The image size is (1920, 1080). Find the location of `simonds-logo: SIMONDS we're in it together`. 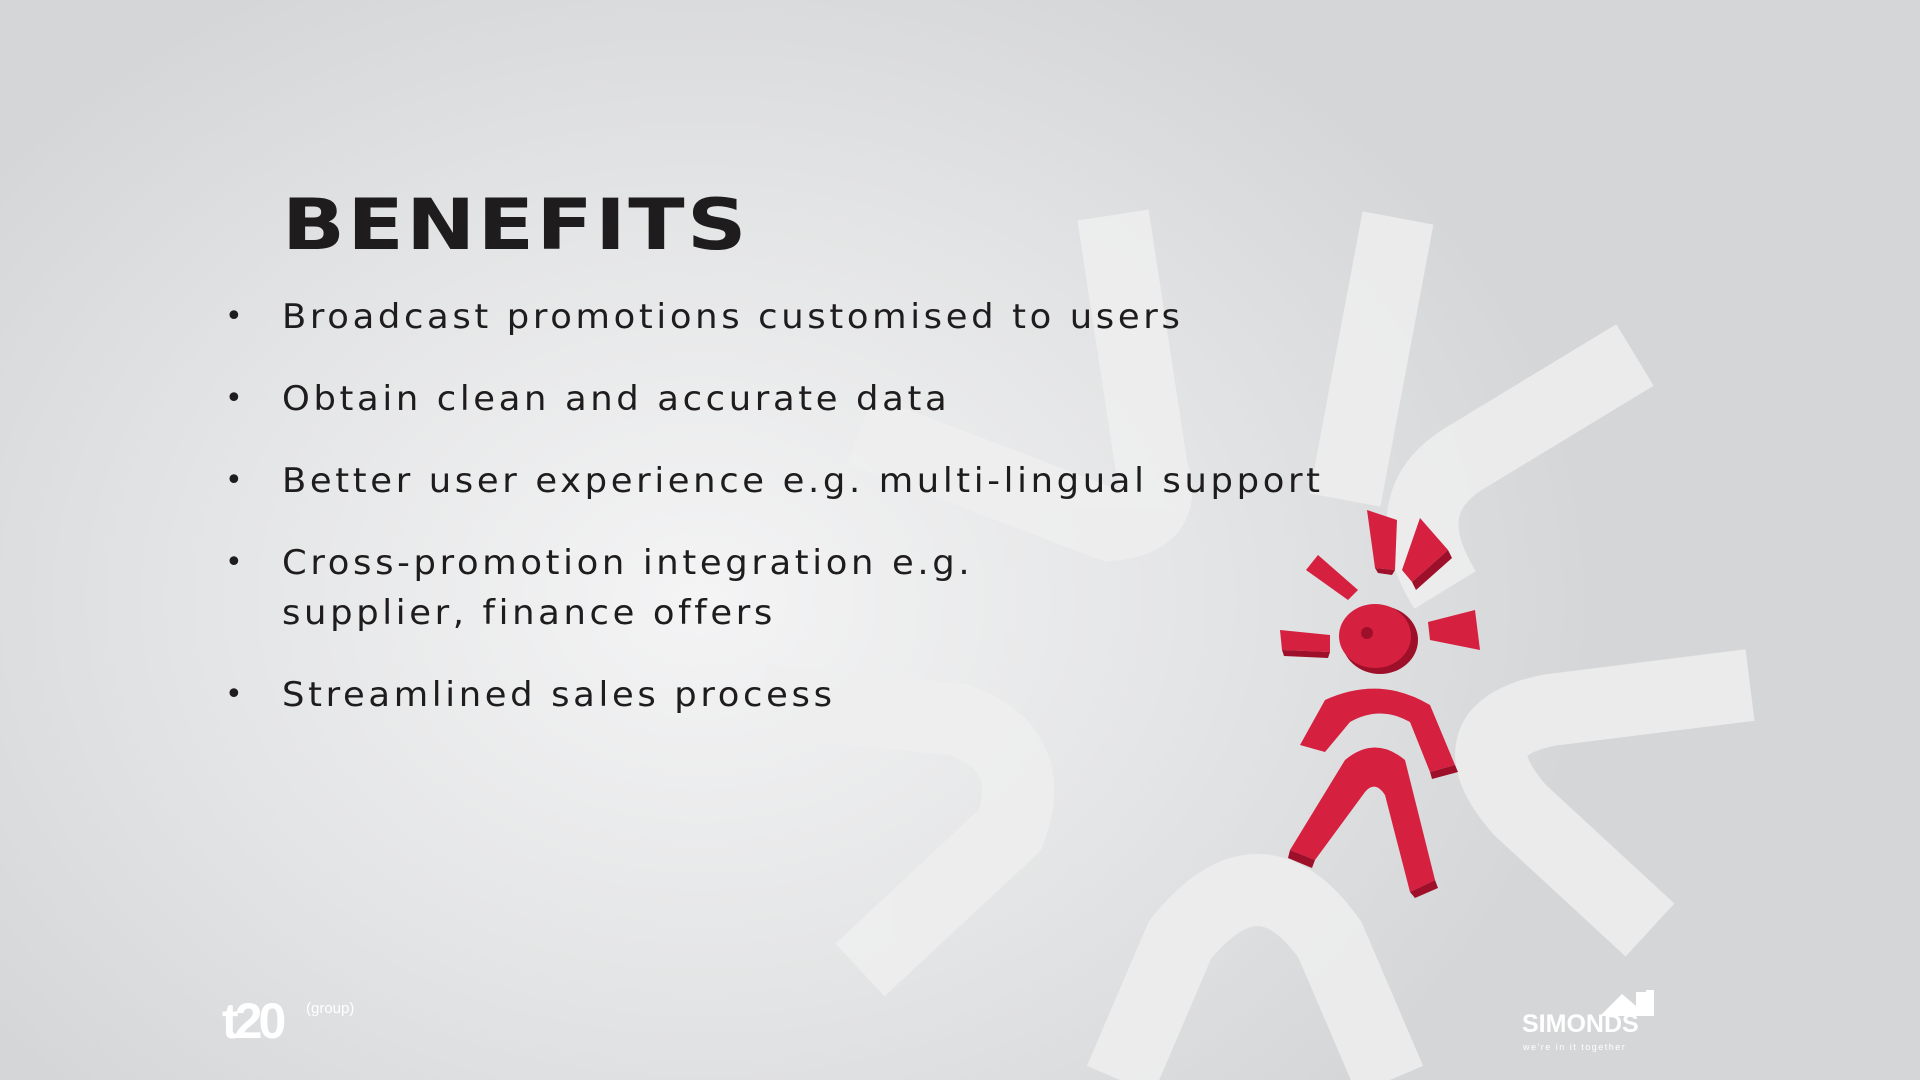

simonds-logo: SIMONDS we're in it together is located at coordinates (1590, 1025).